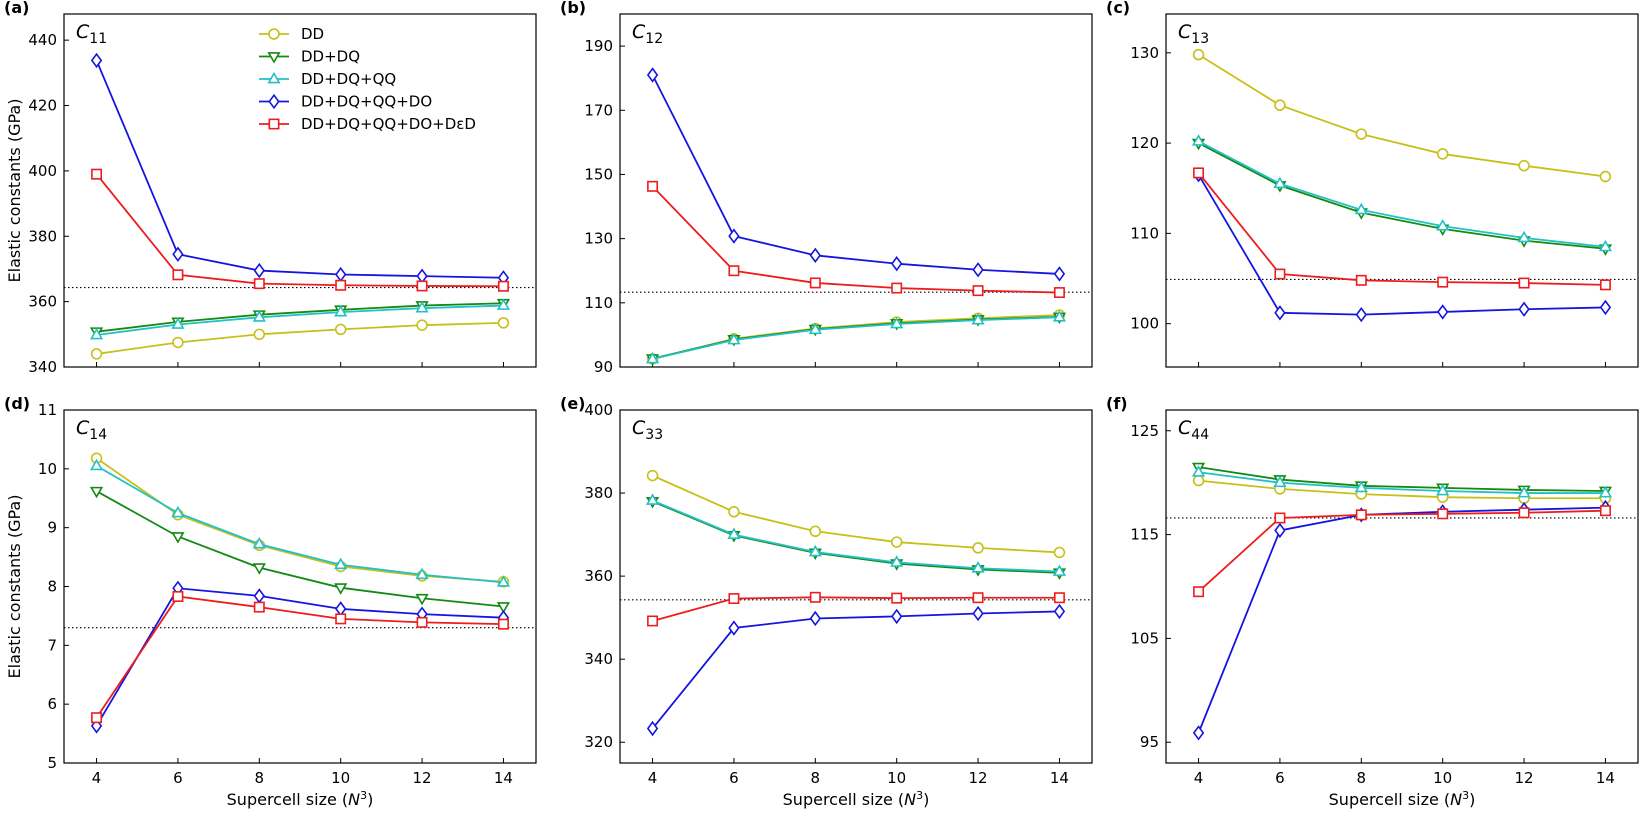 Image resolution: width=1644 pixels, height=813 pixels. I want to click on legend-entry-dd-dq-qq-do-ded: DD+DQ+QQ+DO+DεD, so click(367, 124).